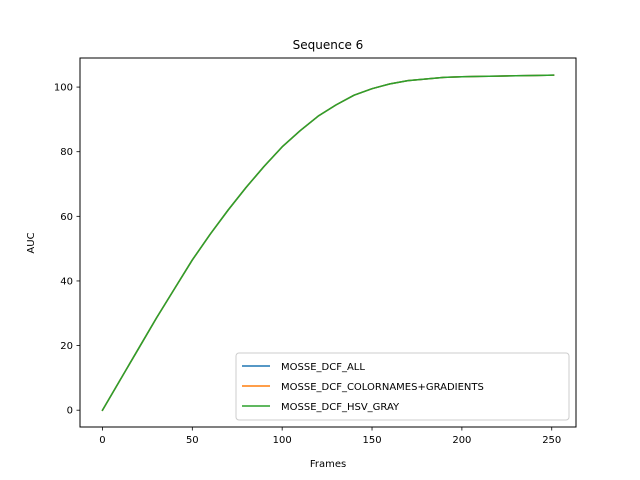  What do you see at coordinates (66, 281) in the screenshot?
I see `y-tick-label: 40` at bounding box center [66, 281].